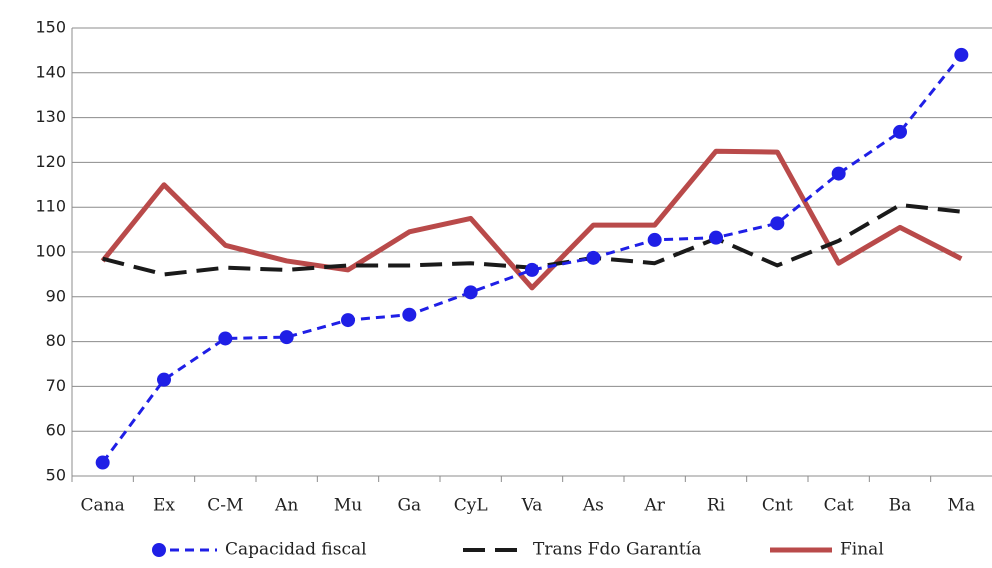  What do you see at coordinates (471, 506) in the screenshot?
I see `x-tick-label: CyL` at bounding box center [471, 506].